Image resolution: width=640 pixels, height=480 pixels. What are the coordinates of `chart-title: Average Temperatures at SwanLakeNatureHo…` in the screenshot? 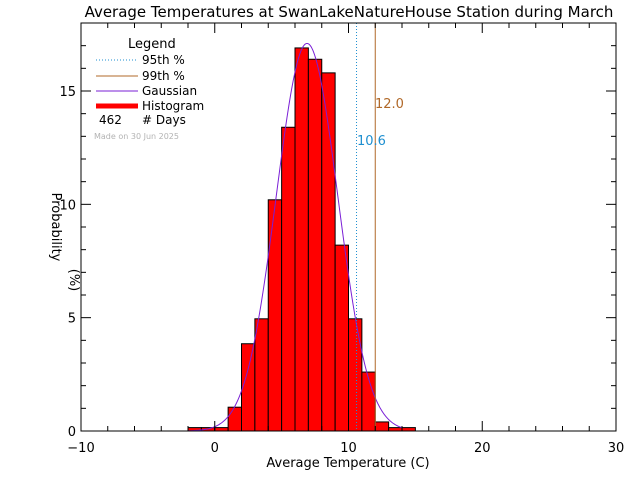 It's located at (349, 12).